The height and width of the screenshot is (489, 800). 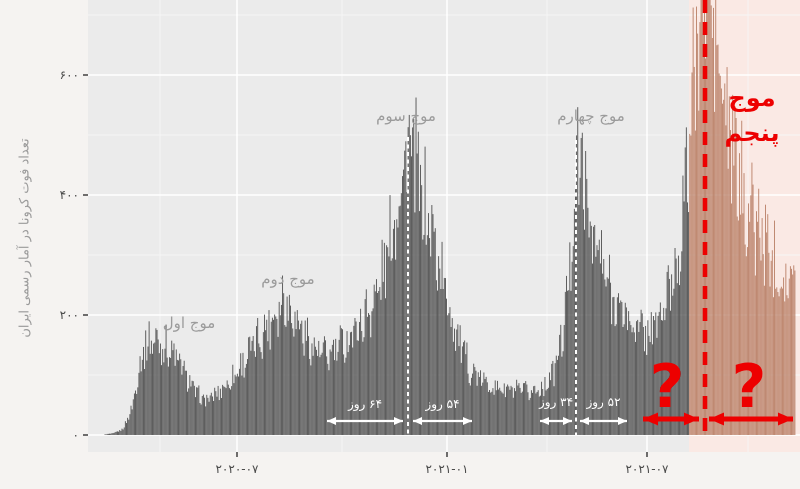 I want to click on question-mark: ?, so click(x=749, y=387).